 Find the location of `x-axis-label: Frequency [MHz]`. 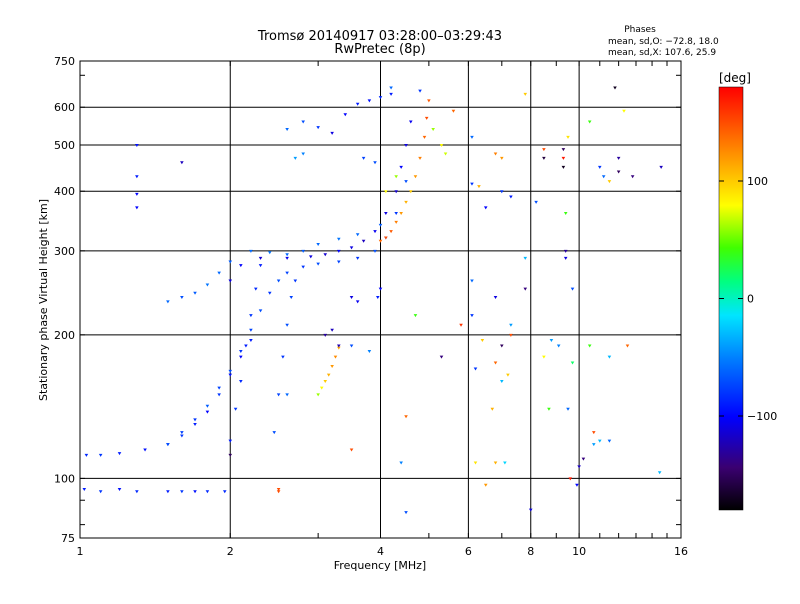

x-axis-label: Frequency [MHz] is located at coordinates (380, 565).